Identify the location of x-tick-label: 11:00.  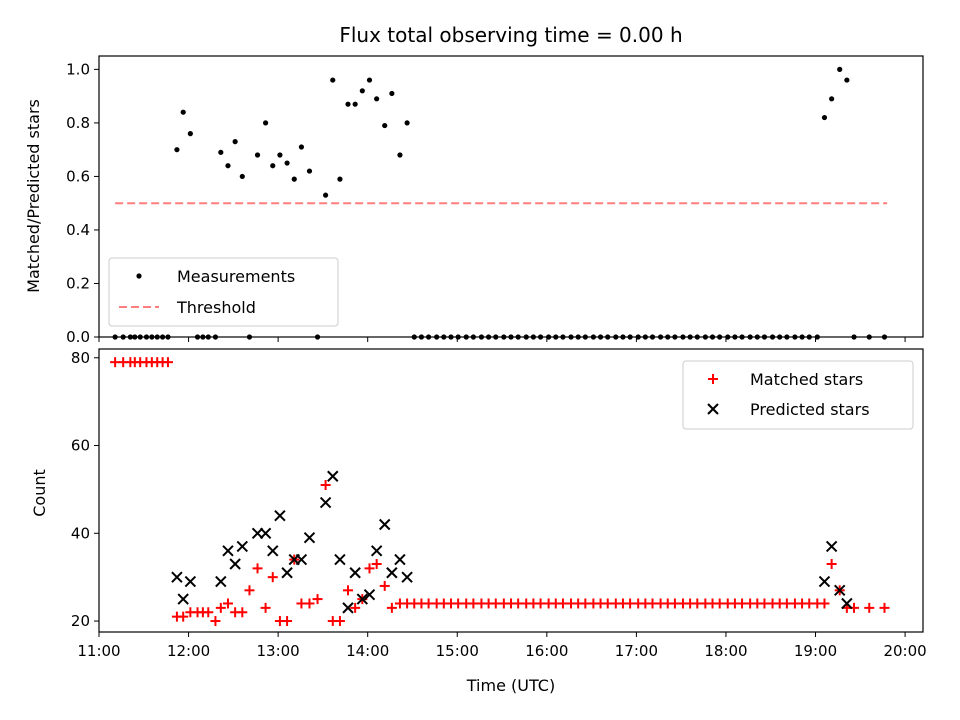
(98, 651).